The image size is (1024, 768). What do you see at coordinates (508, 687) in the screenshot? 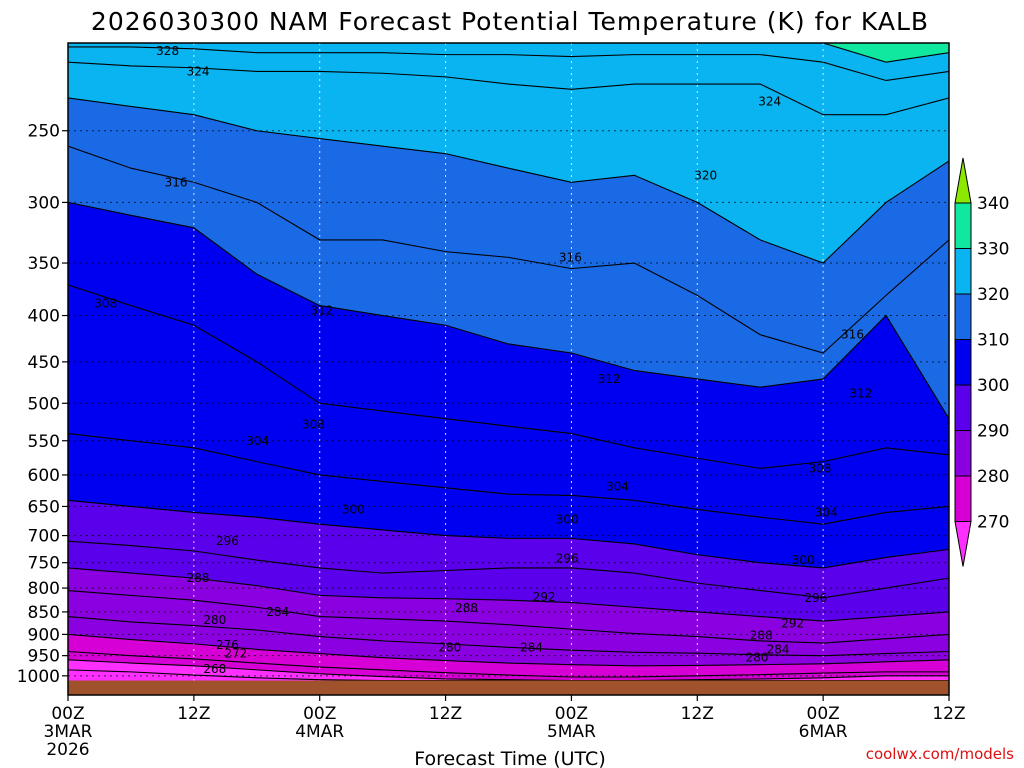
I see `ground-surface` at bounding box center [508, 687].